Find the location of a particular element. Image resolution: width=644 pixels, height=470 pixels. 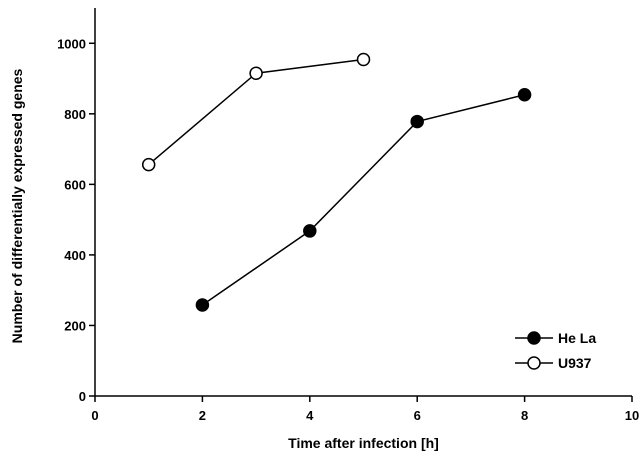

y-tick-label: 200 is located at coordinates (75, 325).